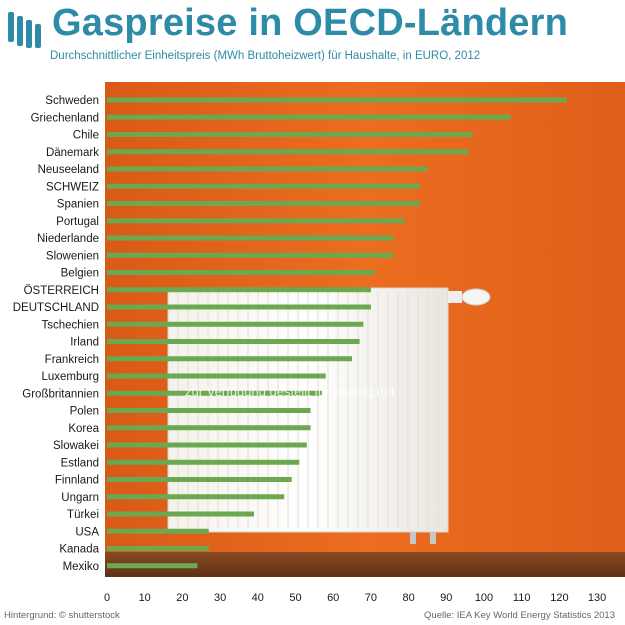  Describe the element at coordinates (84, 412) in the screenshot. I see `category-label: Polen` at that location.